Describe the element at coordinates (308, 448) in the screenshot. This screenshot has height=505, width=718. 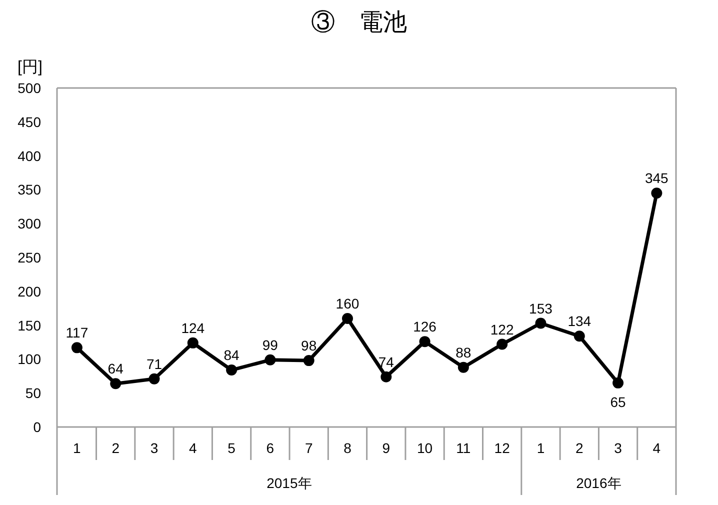
I see `x-tick-label: 7` at that location.